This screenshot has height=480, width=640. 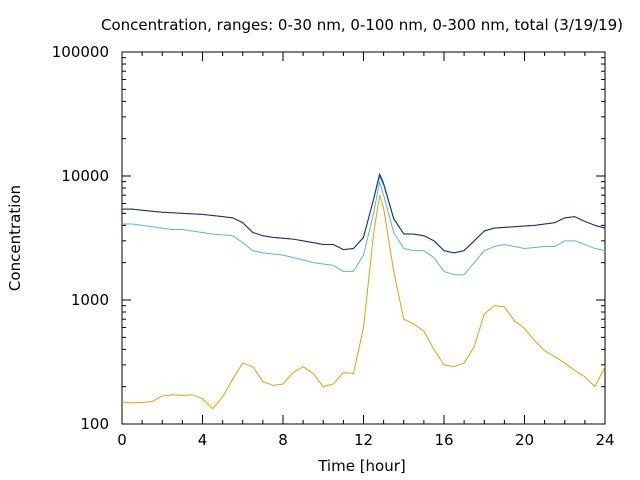 What do you see at coordinates (283, 440) in the screenshot?
I see `x-tick-label: 8` at bounding box center [283, 440].